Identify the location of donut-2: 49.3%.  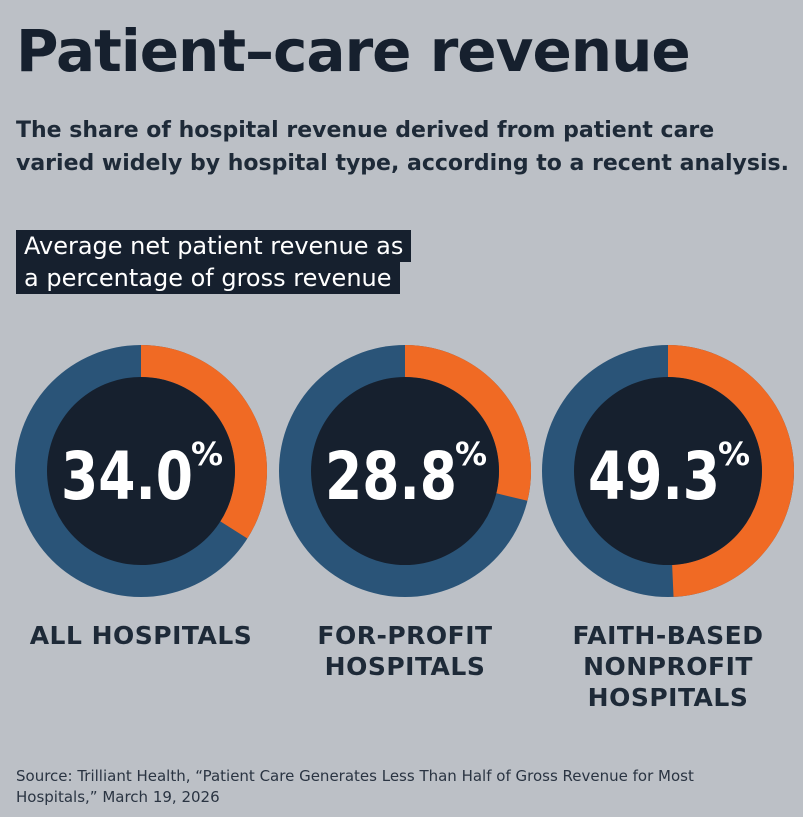
(668, 471).